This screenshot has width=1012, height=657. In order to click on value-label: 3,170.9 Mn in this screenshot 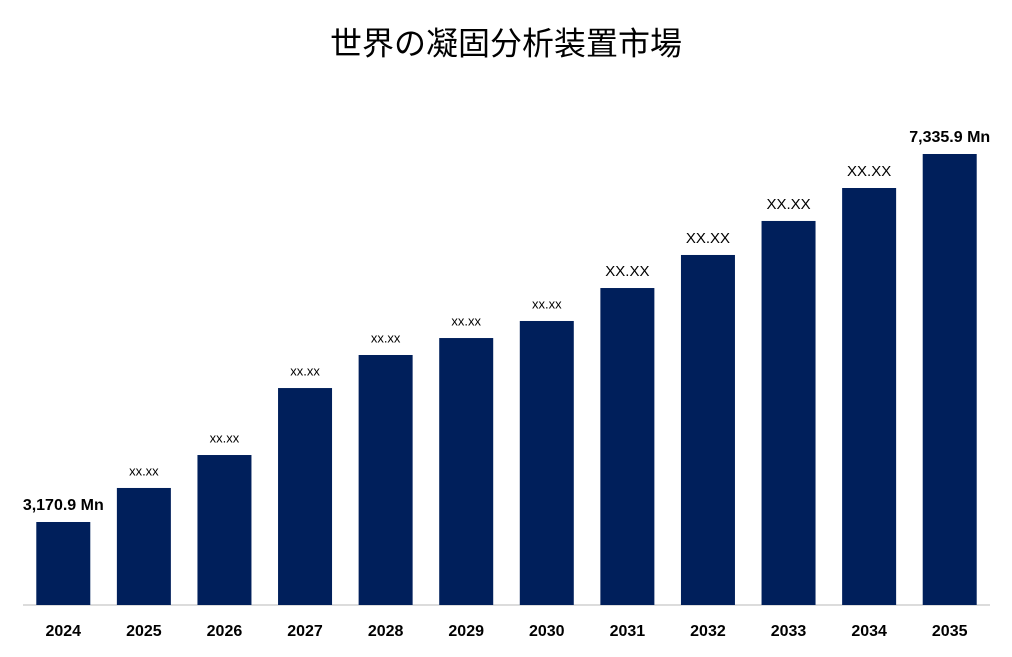, I will do `click(63, 505)`.